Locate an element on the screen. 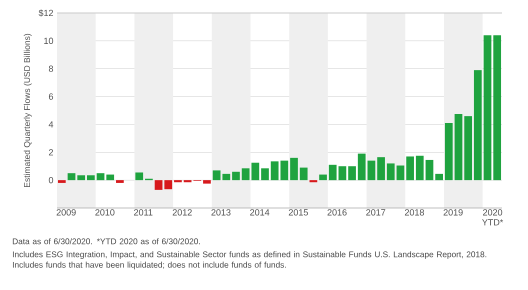 The height and width of the screenshot is (290, 528). text: Data as of 6/30/2020. *YTD 2020 as of 6/30/2020. is located at coordinates (106, 241).